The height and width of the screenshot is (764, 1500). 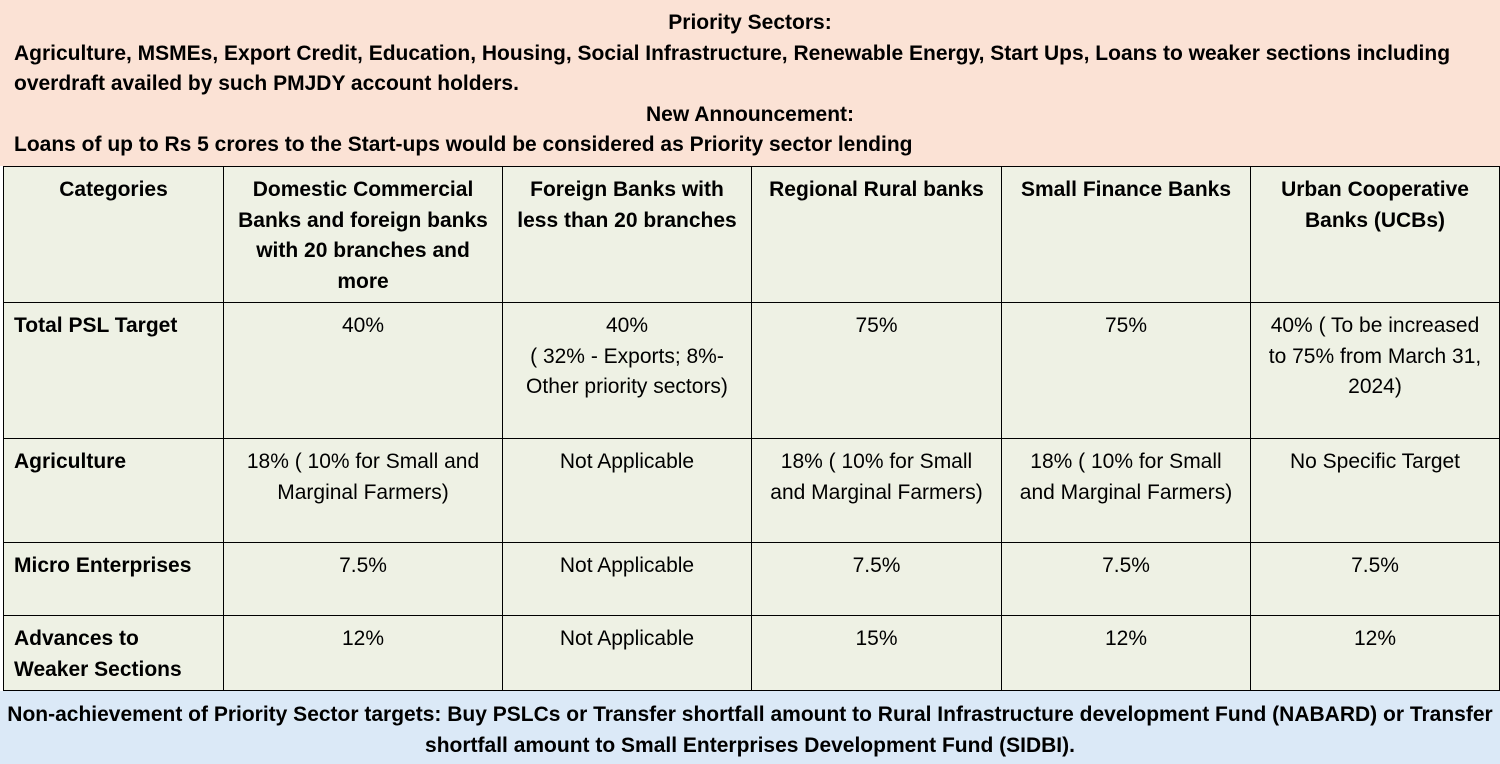 I want to click on priority-sectors-title: Priority Sectors:, so click(x=750, y=22).